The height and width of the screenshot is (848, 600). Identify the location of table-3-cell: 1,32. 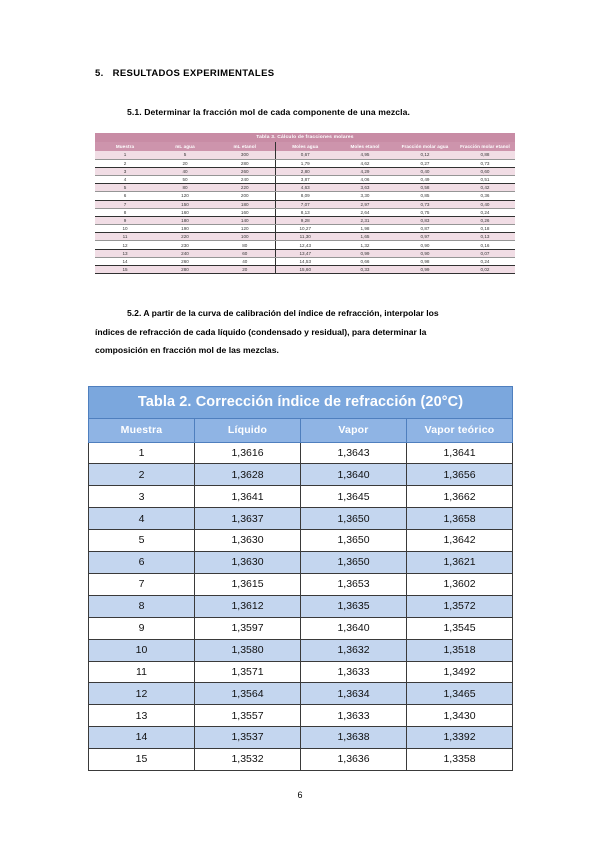
(365, 245).